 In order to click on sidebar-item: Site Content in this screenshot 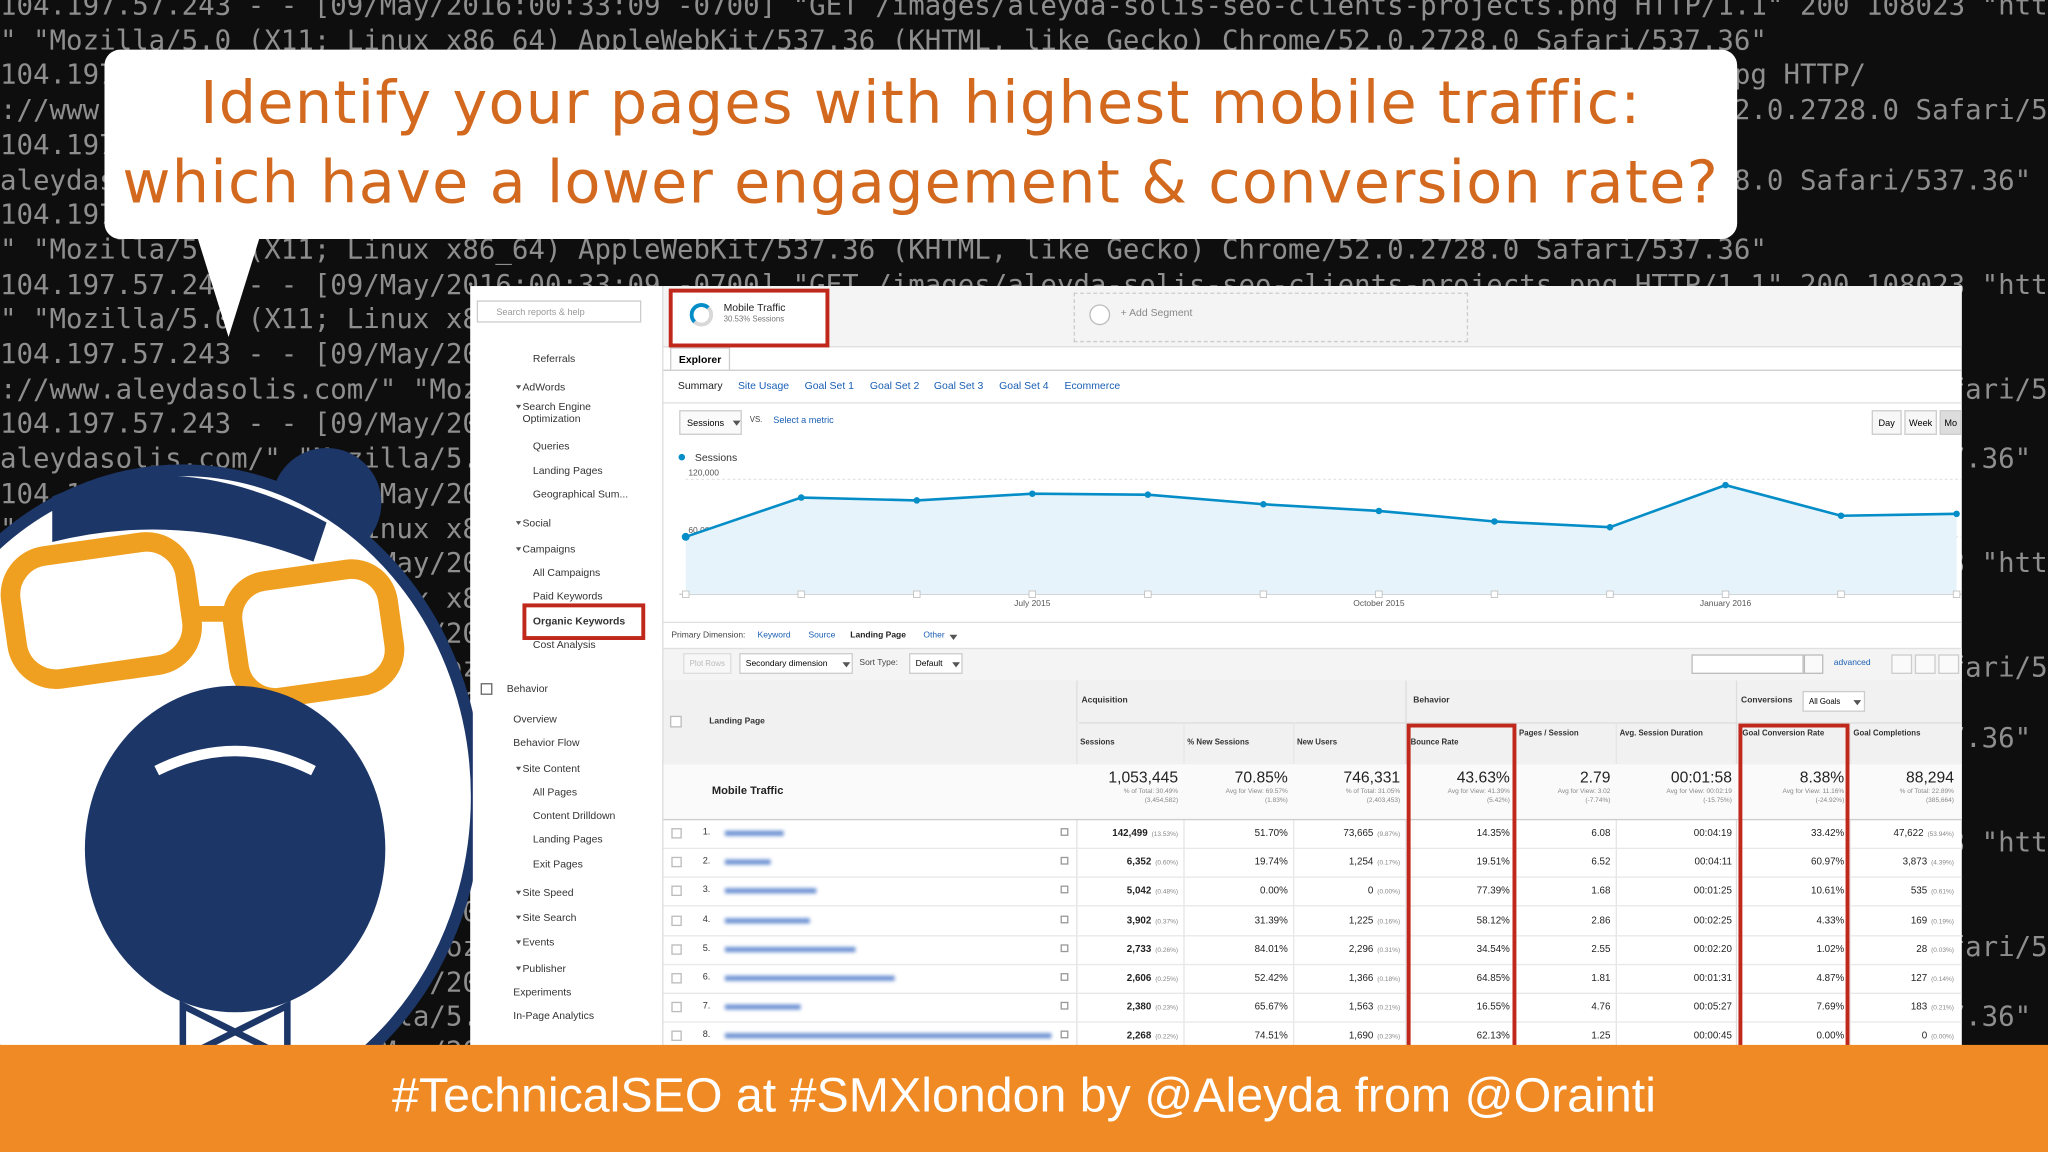, I will do `click(551, 768)`.